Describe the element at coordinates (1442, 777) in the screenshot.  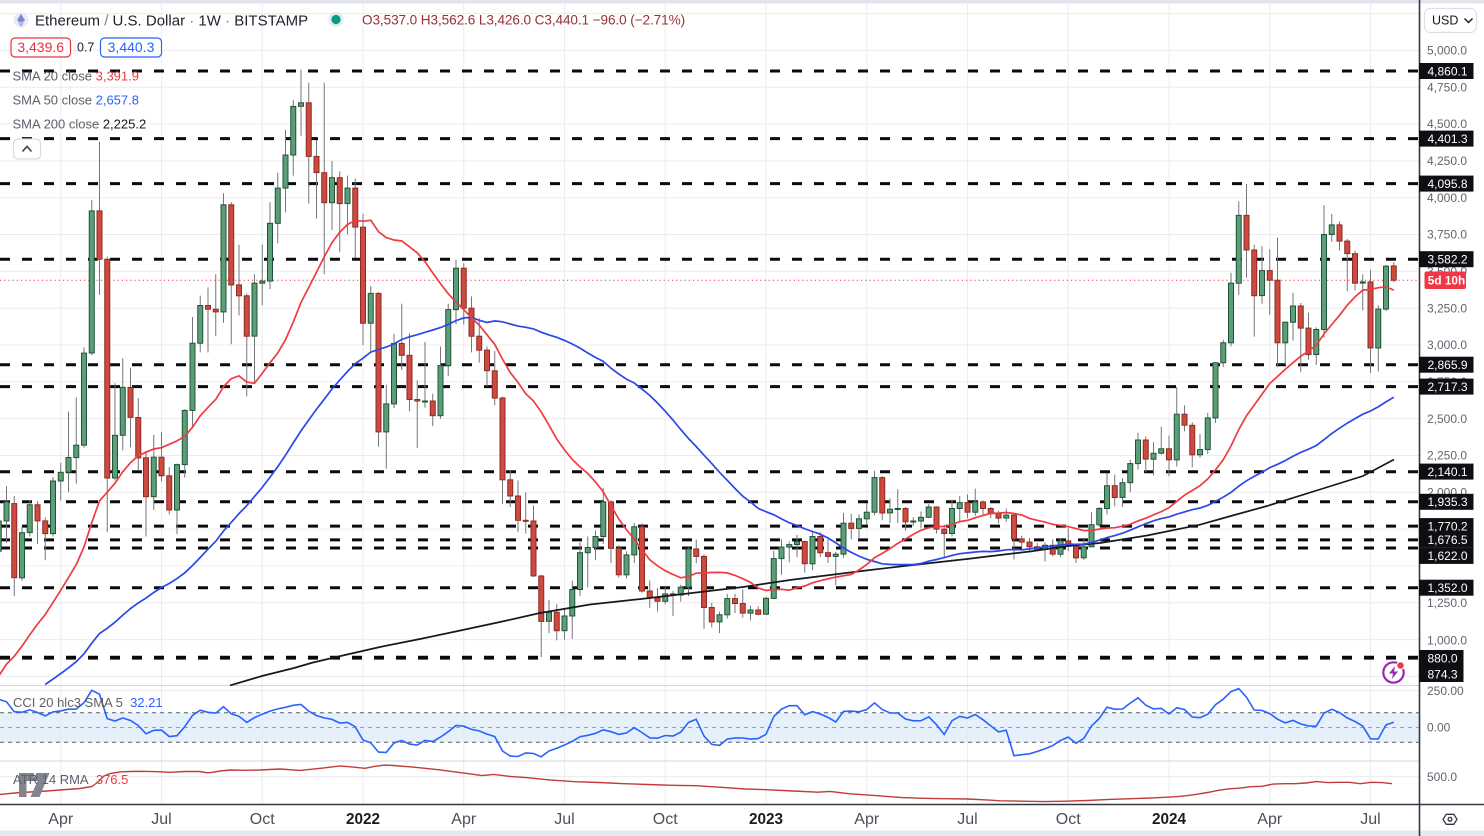
I see `svg-text: 500.0` at that location.